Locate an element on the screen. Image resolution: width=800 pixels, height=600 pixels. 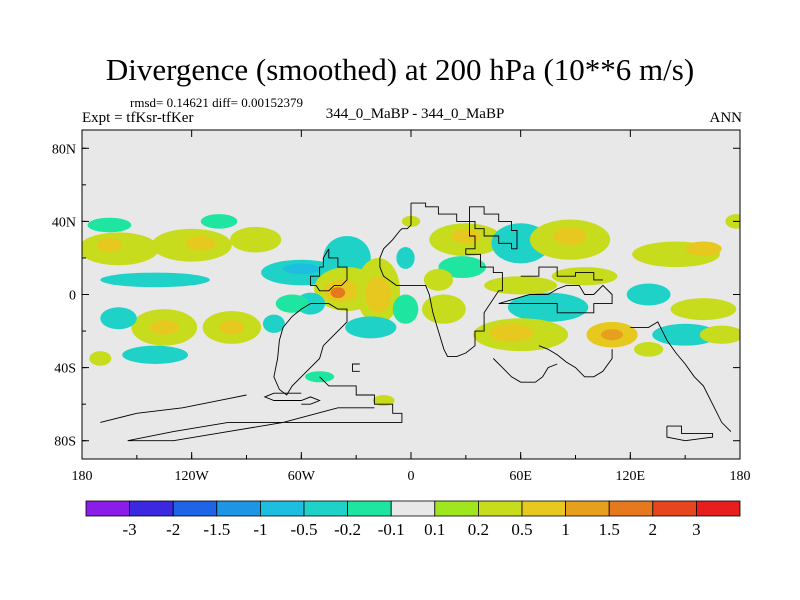
colorbar-label-6: -0.1 is located at coordinates (391, 529).